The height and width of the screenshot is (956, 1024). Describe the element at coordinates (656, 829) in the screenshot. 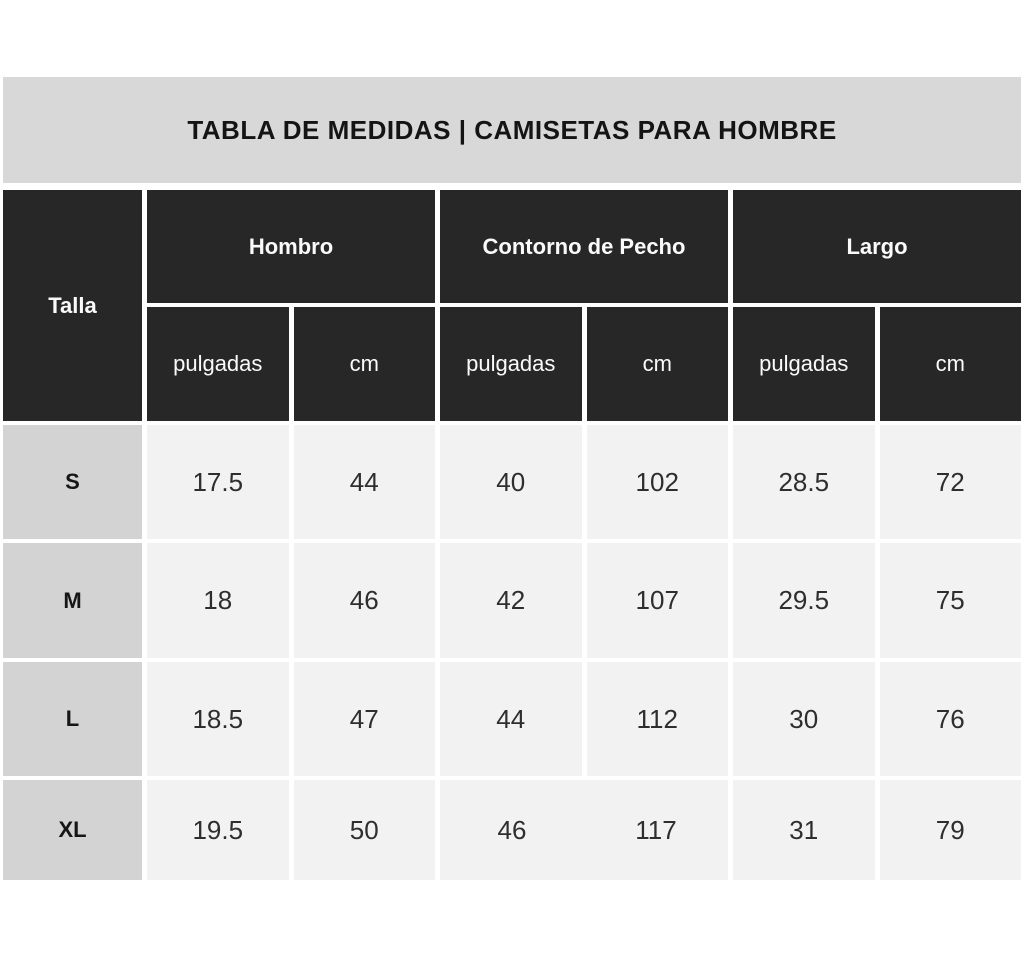

I see `value-cell-xl-contorno-cm: 117` at that location.